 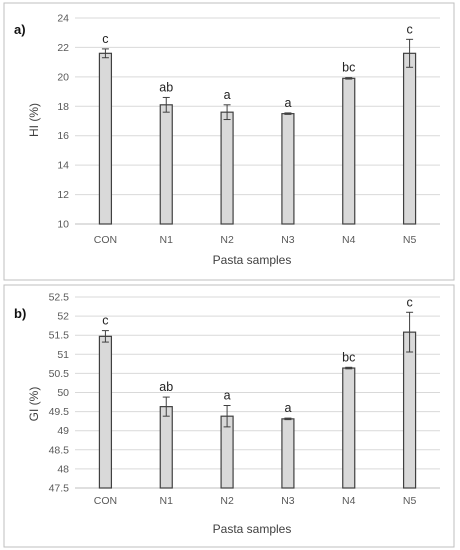 What do you see at coordinates (349, 428) in the screenshot?
I see `panel-b-bar-n4` at bounding box center [349, 428].